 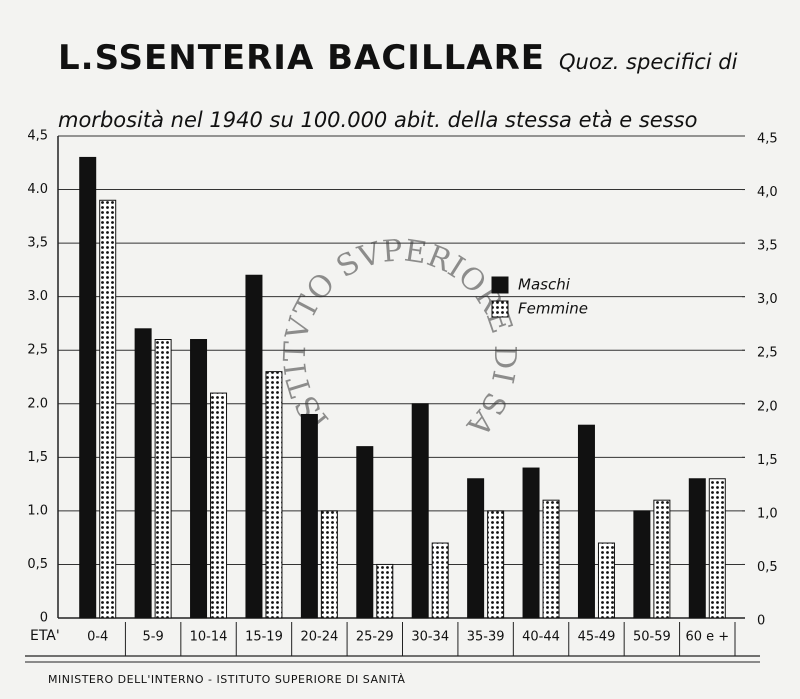 I want to click on x-tick-label: 30-34, so click(x=430, y=637).